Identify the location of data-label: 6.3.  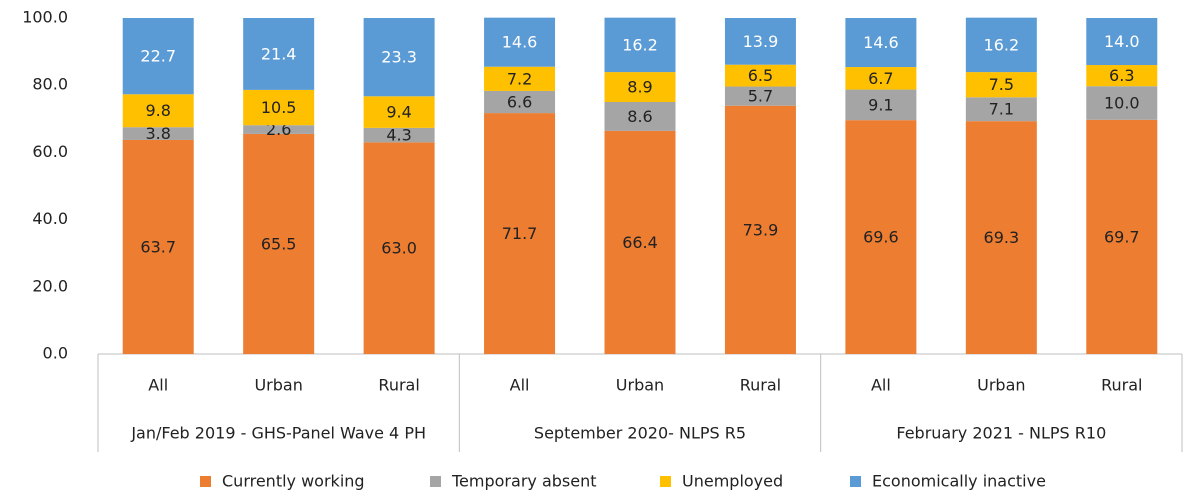
(1121, 75).